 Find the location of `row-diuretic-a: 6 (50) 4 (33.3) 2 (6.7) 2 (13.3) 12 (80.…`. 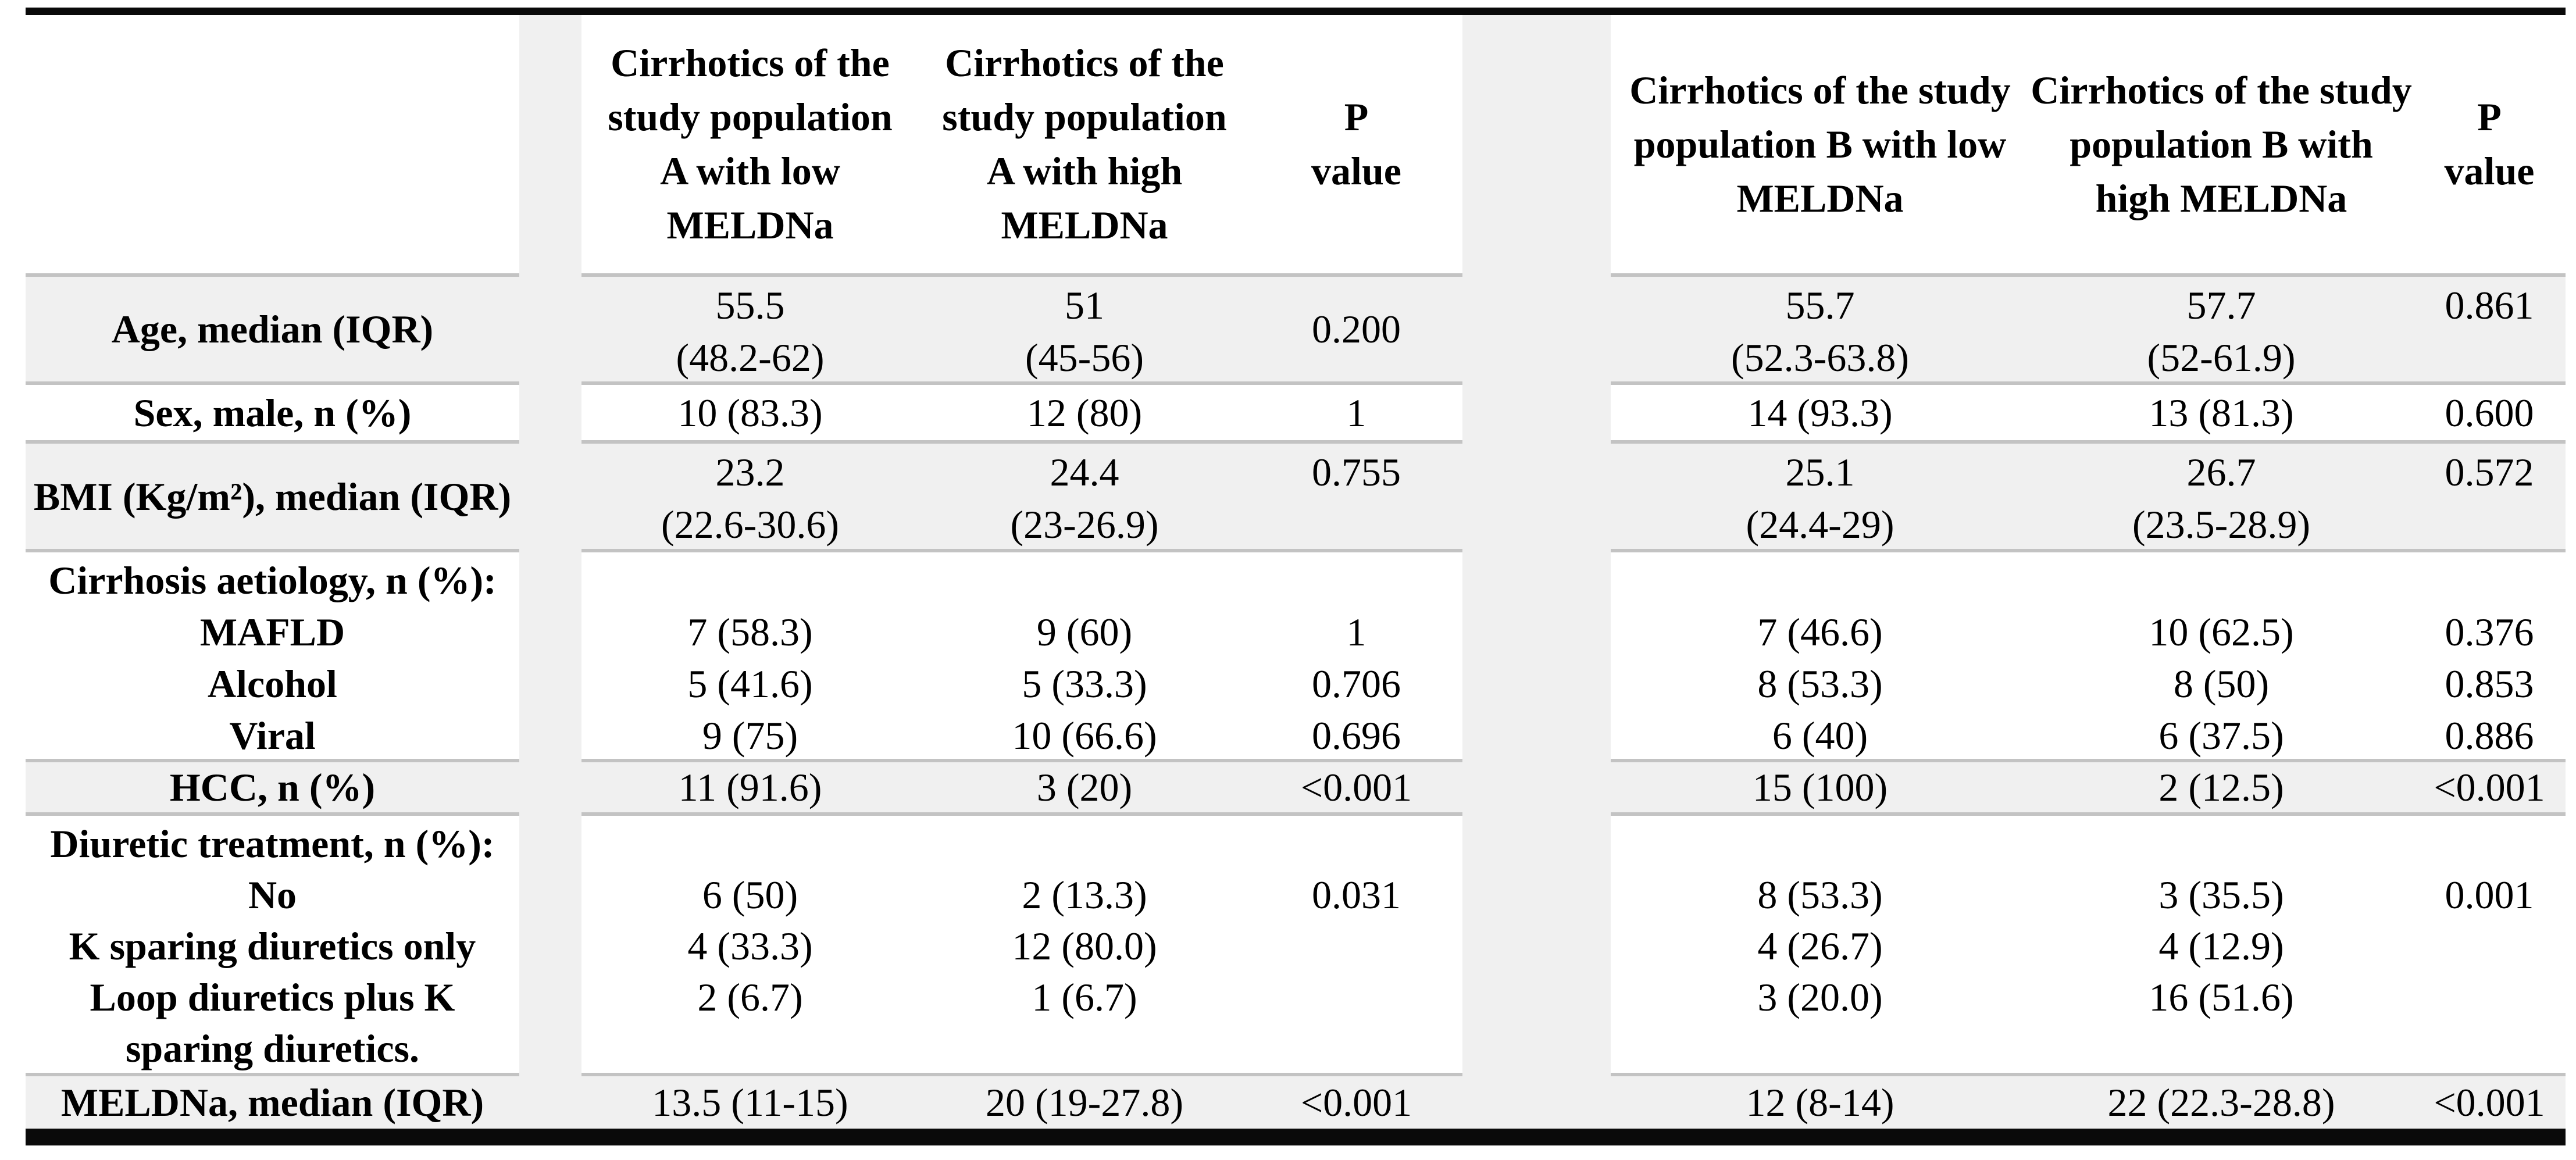

row-diuretic-a: 6 (50) 4 (33.3) 2 (6.7) 2 (13.3) 12 (80.… is located at coordinates (1022, 942).